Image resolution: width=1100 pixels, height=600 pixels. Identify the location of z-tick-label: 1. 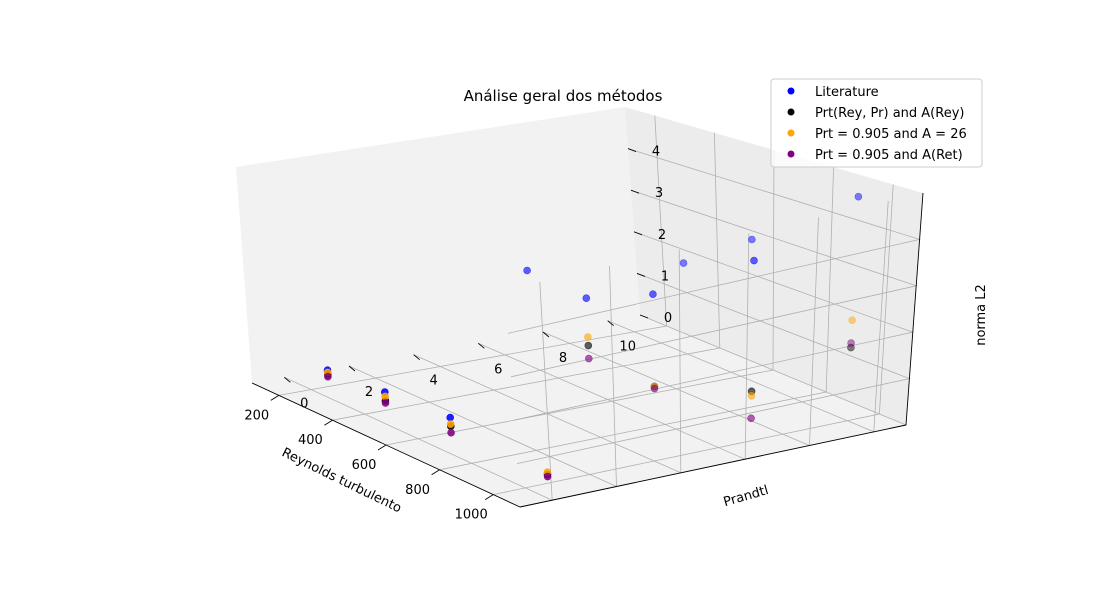
(665, 276).